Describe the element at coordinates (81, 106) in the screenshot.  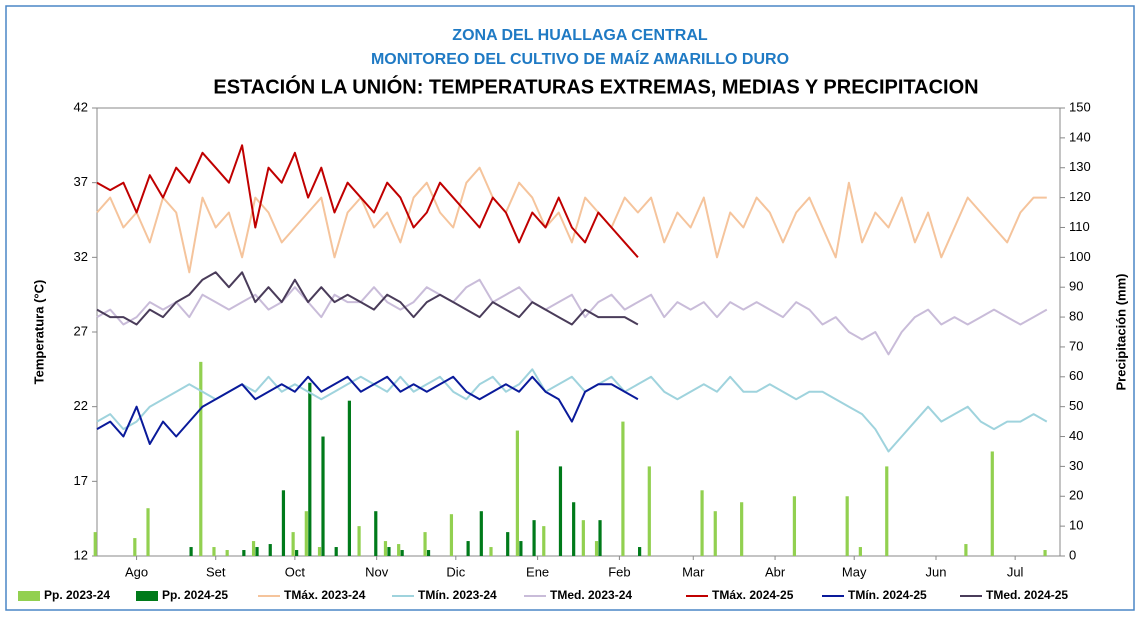
I see `y-tick-label: 42` at that location.